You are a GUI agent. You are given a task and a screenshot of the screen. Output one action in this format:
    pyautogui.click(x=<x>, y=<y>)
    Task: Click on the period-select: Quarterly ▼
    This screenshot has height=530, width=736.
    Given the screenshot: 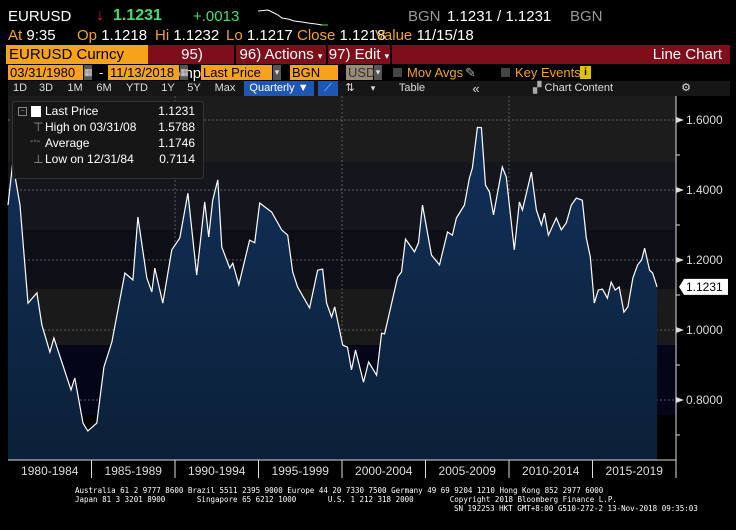 What is the action you would take?
    pyautogui.click(x=279, y=88)
    